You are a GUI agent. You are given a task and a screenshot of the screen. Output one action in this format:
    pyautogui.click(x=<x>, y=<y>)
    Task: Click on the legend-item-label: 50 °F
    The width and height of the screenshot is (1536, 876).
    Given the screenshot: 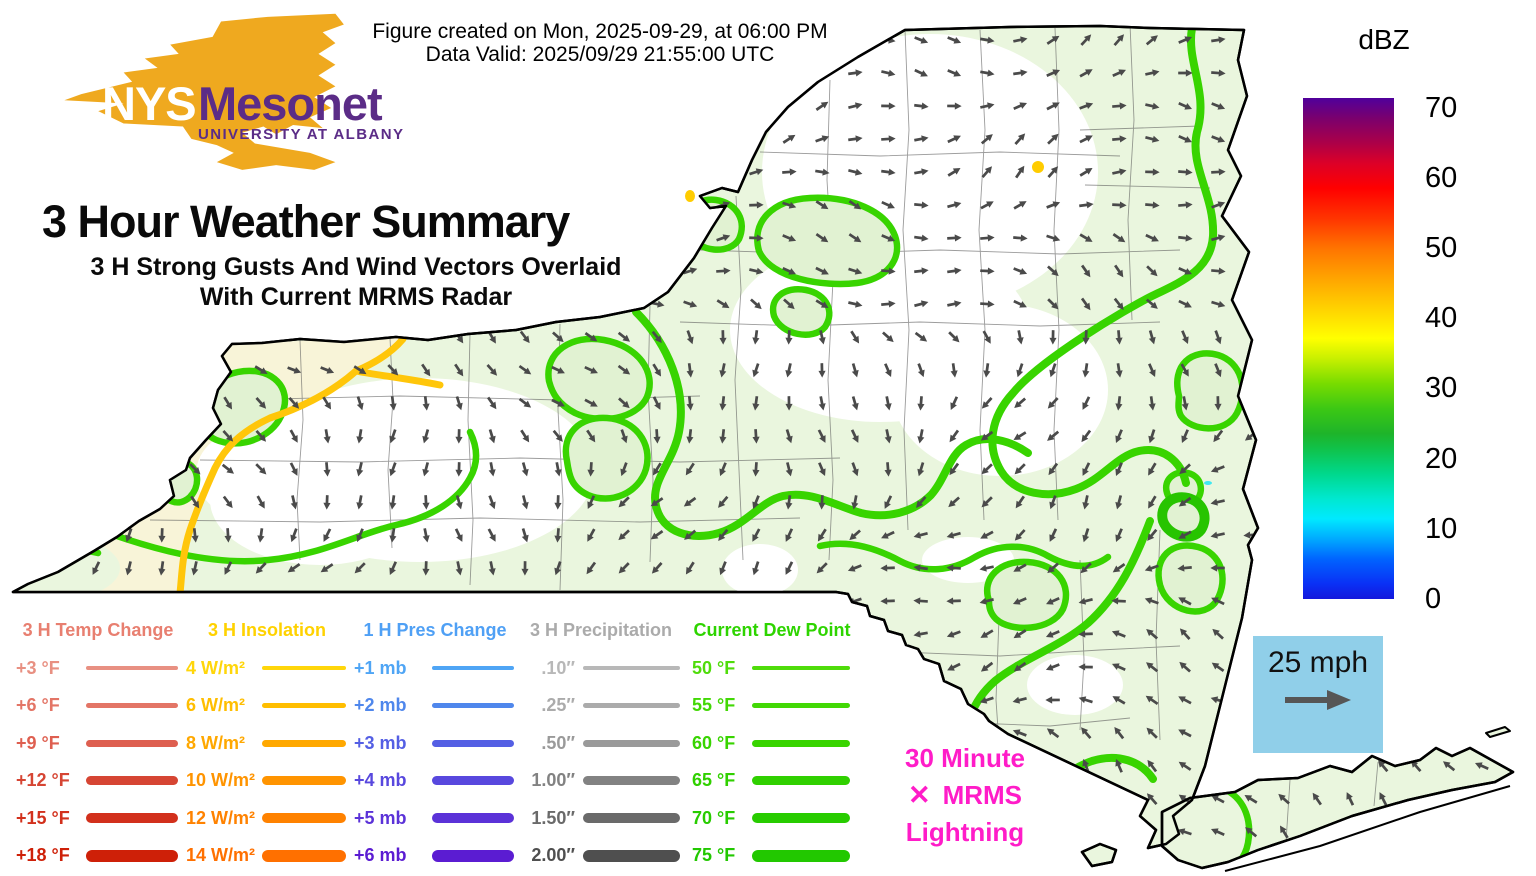 What is the action you would take?
    pyautogui.click(x=714, y=667)
    